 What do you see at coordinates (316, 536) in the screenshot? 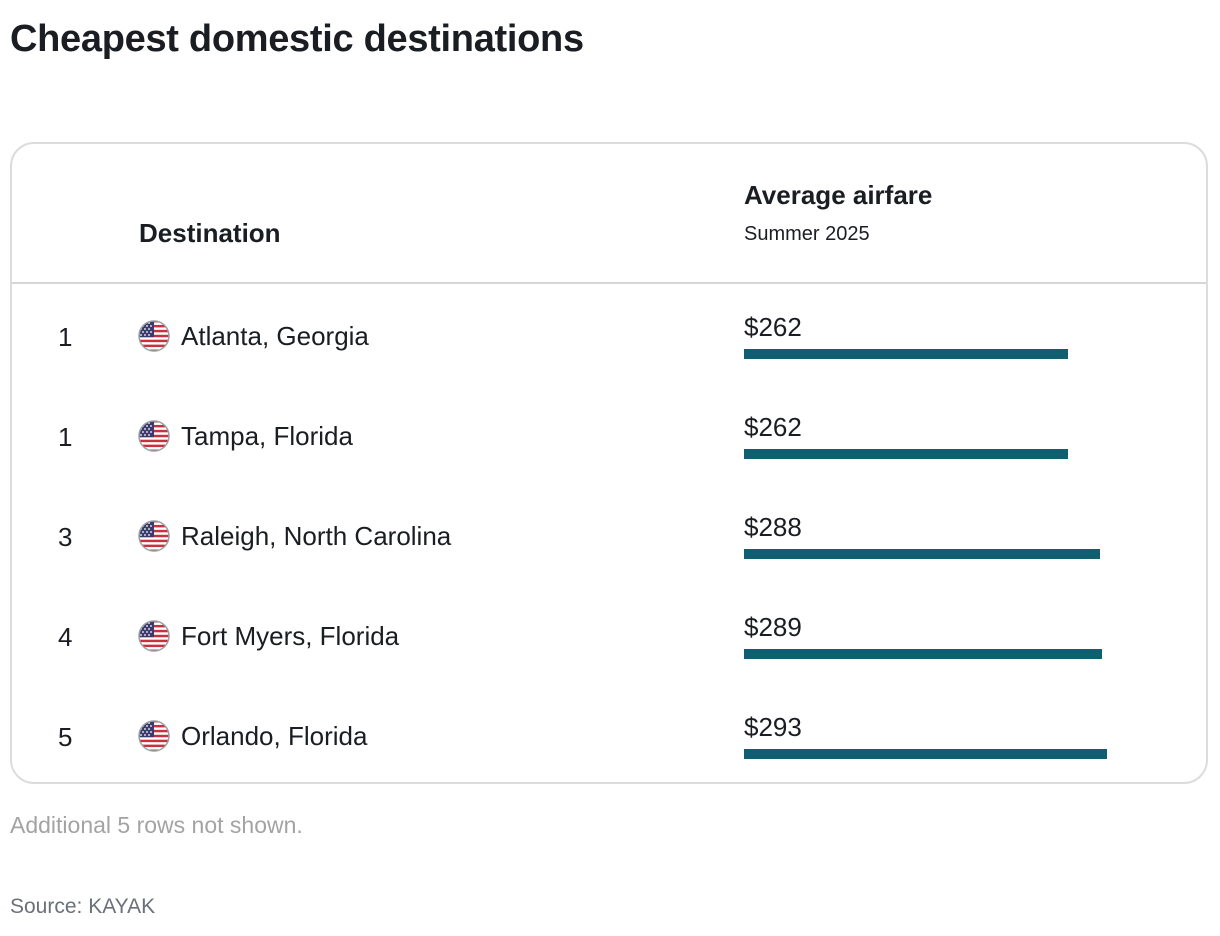
I see `destination-cell: Raleigh, North Carolina` at bounding box center [316, 536].